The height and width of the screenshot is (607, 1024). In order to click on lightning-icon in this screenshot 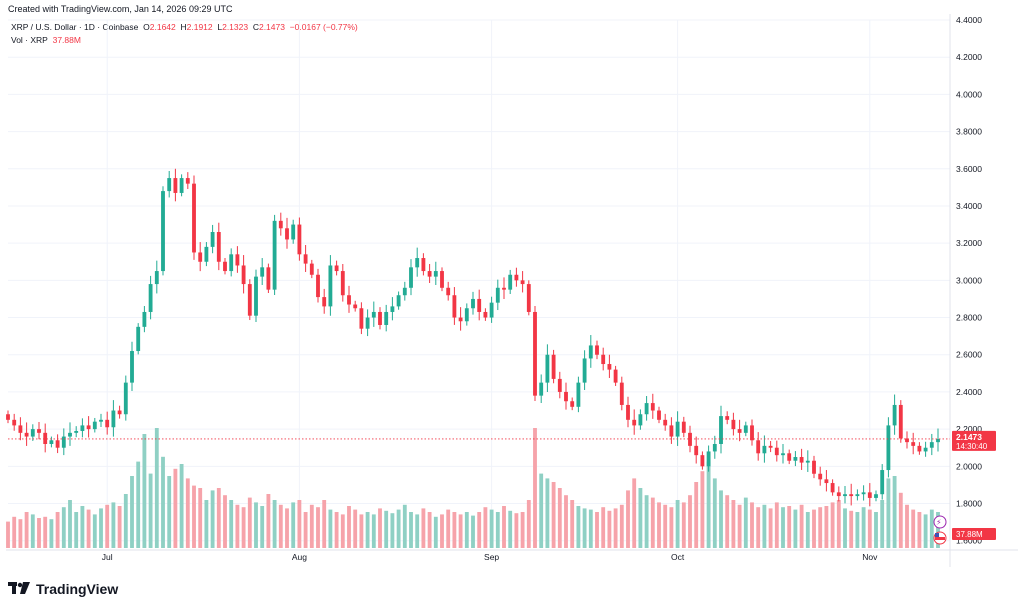, I will do `click(940, 522)`.